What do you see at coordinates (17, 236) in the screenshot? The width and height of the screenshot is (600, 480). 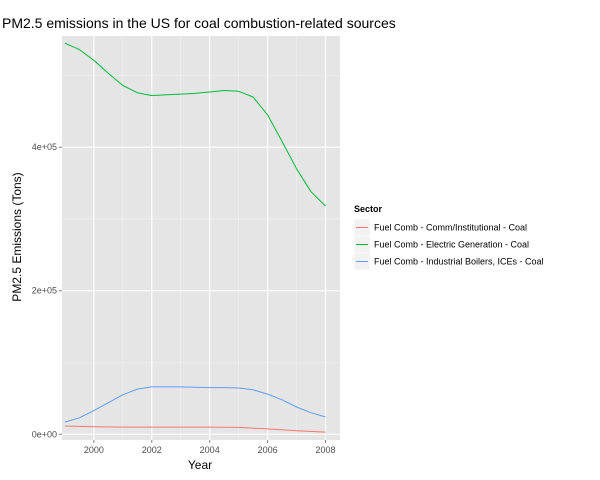 I see `y-axis-title: PM2.5 Emissions (Tons)` at bounding box center [17, 236].